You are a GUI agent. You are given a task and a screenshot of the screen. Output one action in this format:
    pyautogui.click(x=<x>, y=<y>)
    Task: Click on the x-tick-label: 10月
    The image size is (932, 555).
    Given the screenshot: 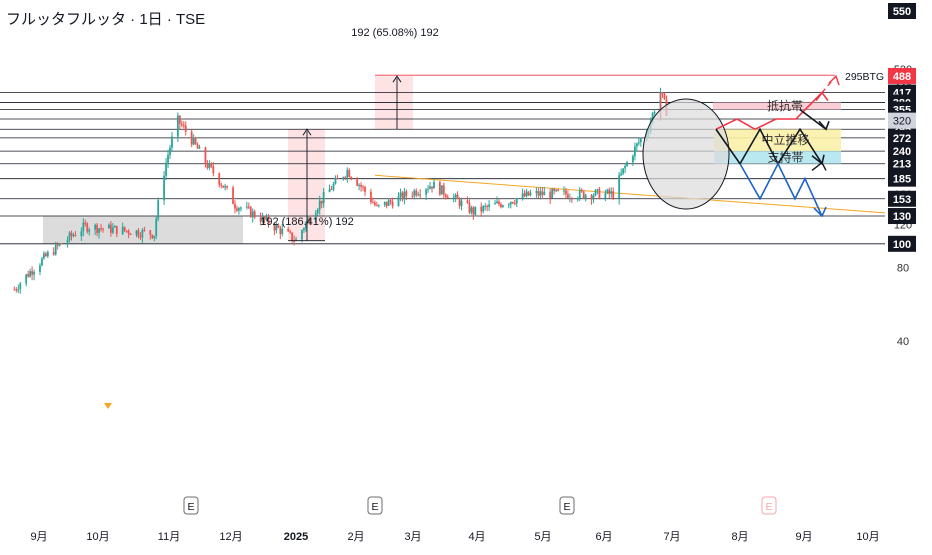 What is the action you would take?
    pyautogui.click(x=867, y=537)
    